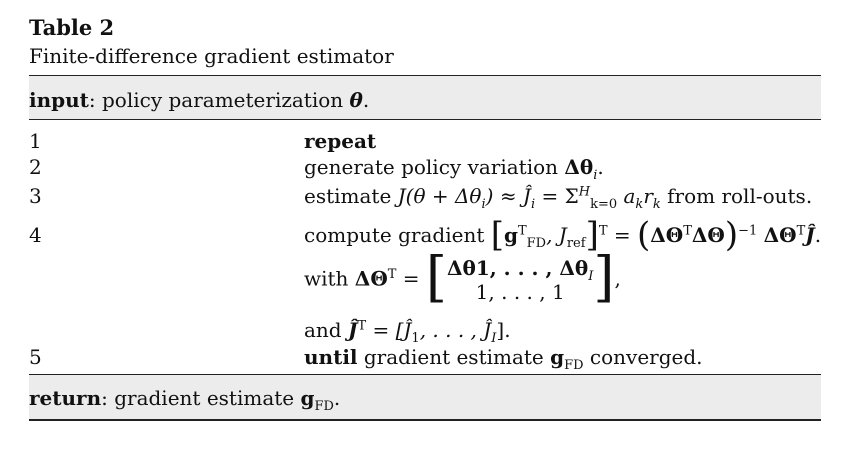 This screenshot has height=454, width=846. I want to click on input-rule, so click(425, 119).